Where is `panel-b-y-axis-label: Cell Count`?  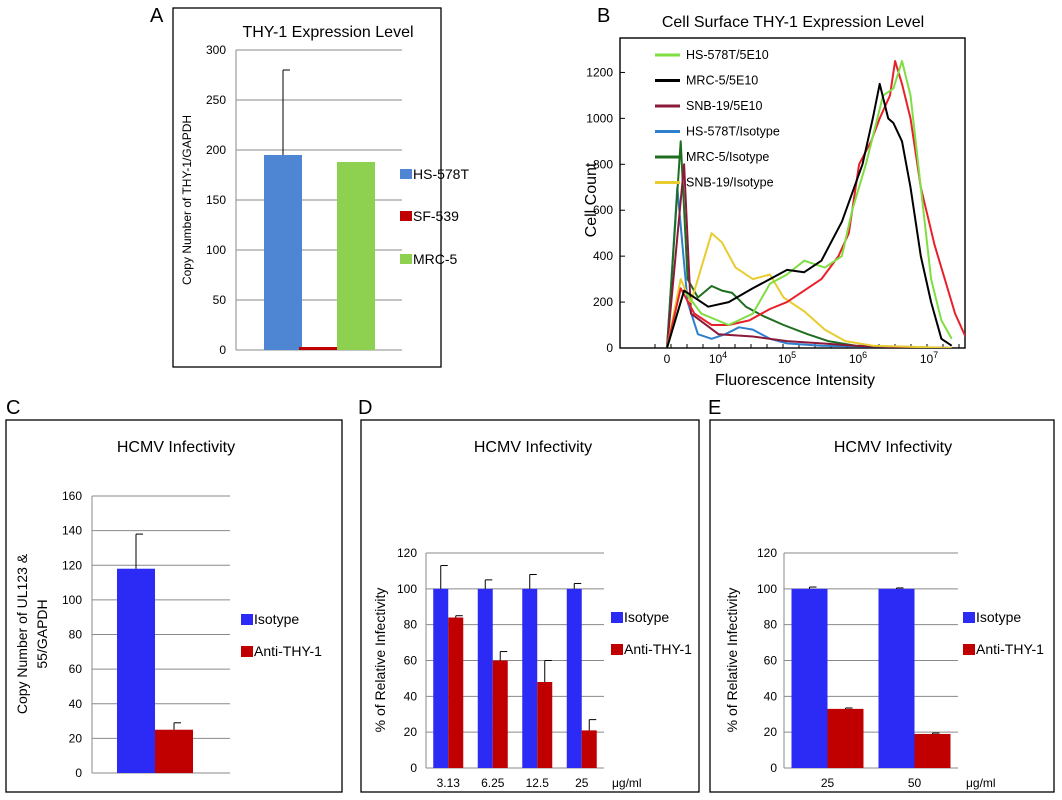
panel-b-y-axis-label: Cell Count is located at coordinates (591, 199).